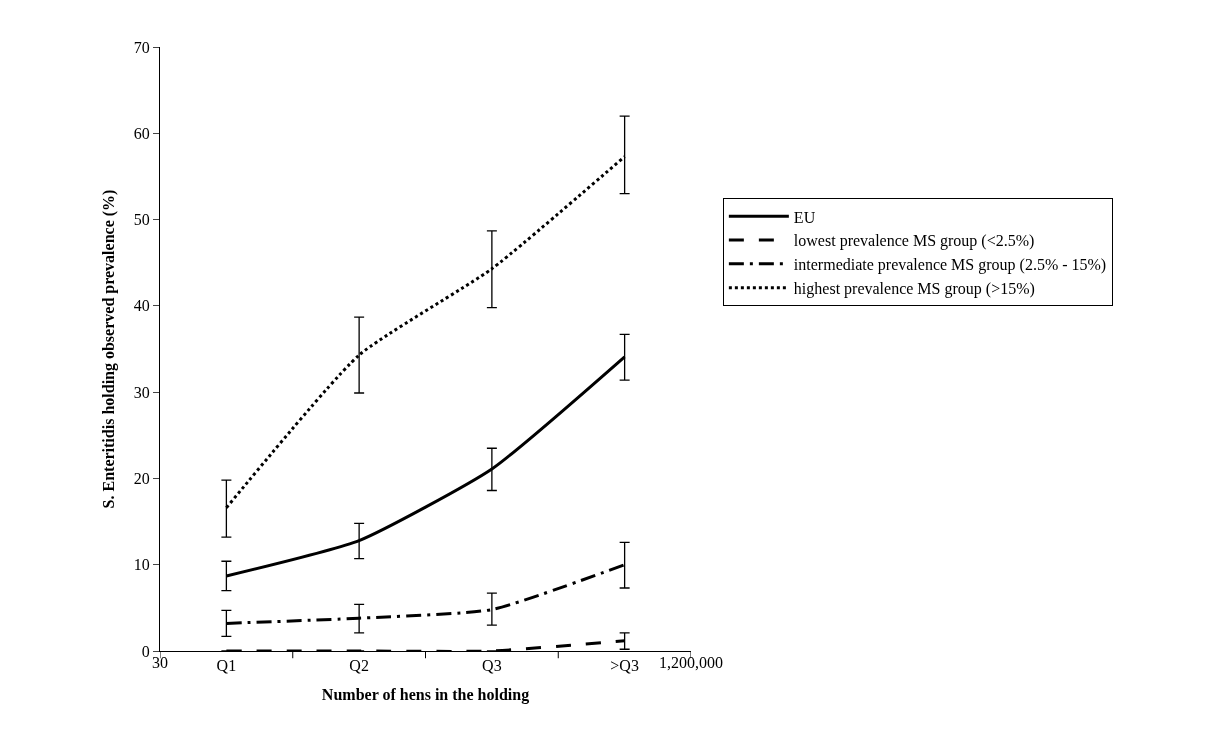 The image size is (1221, 731). Describe the element at coordinates (145, 651) in the screenshot. I see `y-tick-label: 0` at that location.